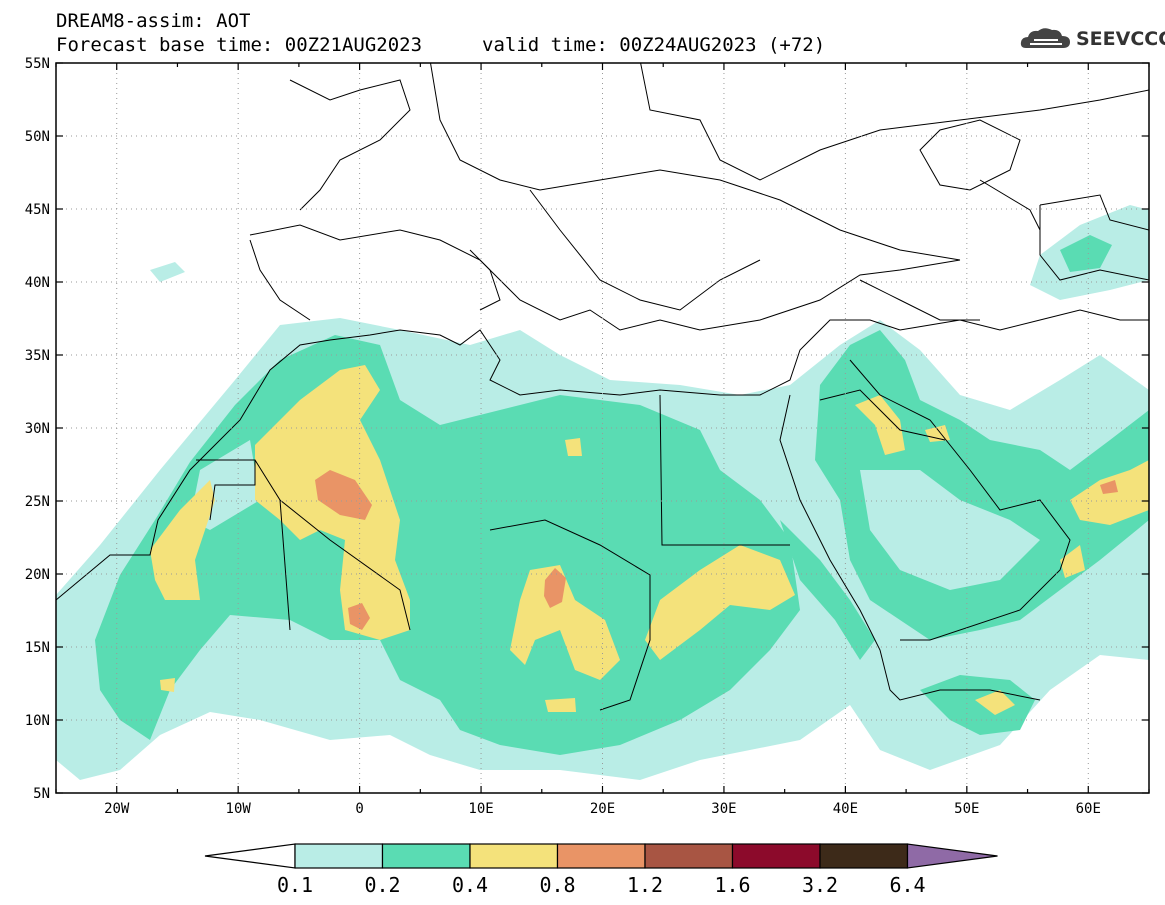 Image resolution: width=1165 pixels, height=905 pixels. I want to click on colorbar-low-arrow, so click(250, 856).